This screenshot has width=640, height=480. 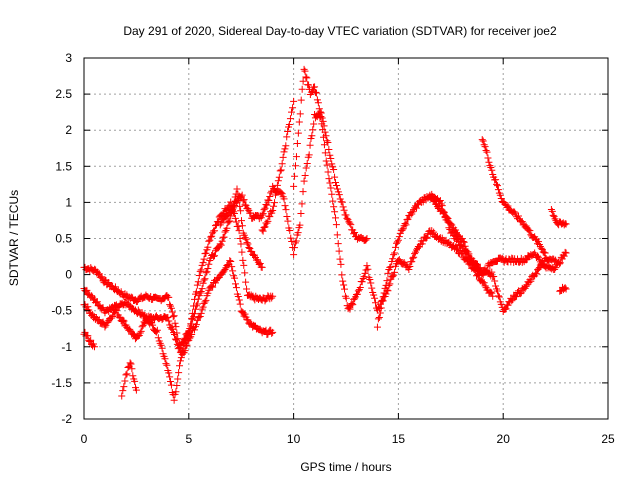 What do you see at coordinates (68, 202) in the screenshot?
I see `y-tick-label: 1` at bounding box center [68, 202].